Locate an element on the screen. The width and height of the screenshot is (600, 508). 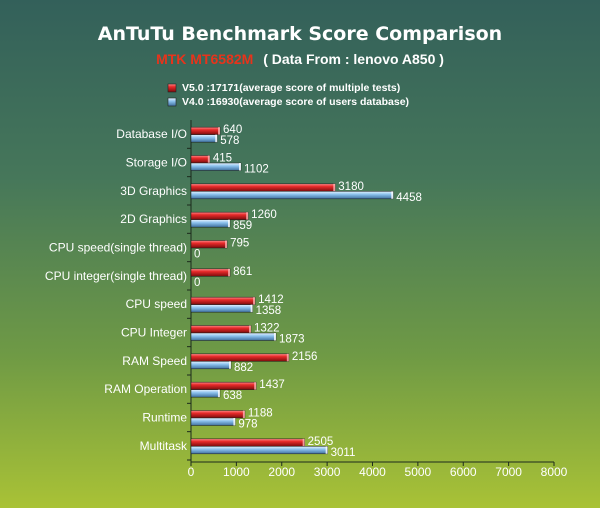
data-label: 2156 is located at coordinates (305, 357).